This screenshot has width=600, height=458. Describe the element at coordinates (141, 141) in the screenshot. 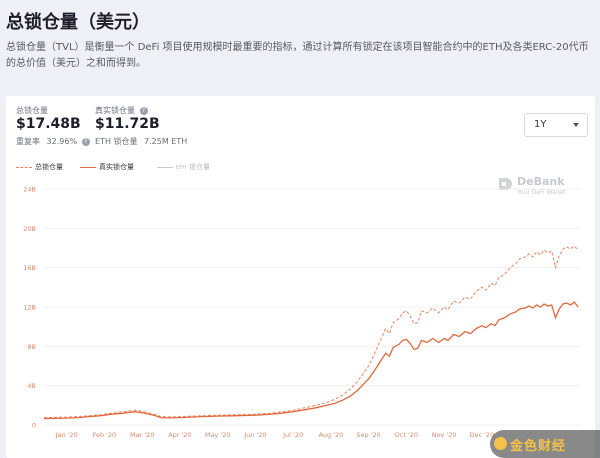

I see `eth-tvl: ETH 锁仓量 7.25M ETH` at that location.